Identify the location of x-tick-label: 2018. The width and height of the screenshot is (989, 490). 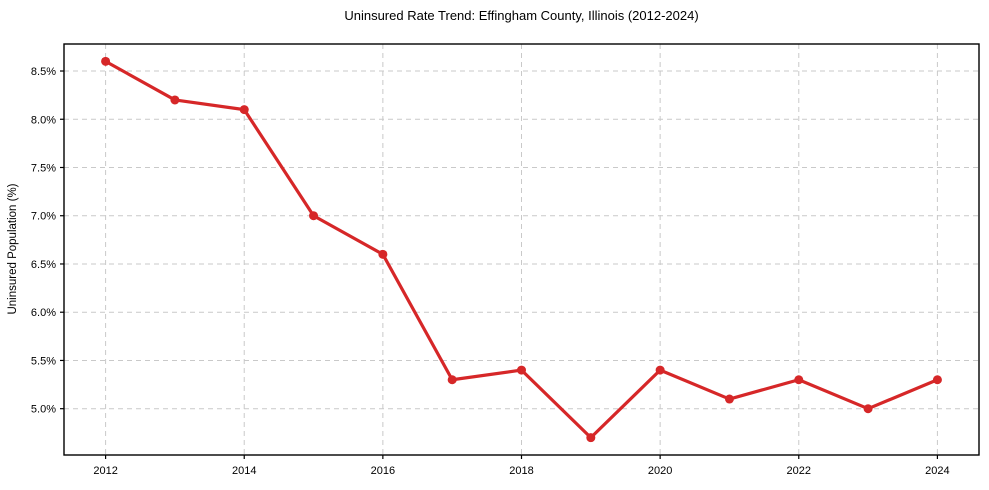
(521, 471).